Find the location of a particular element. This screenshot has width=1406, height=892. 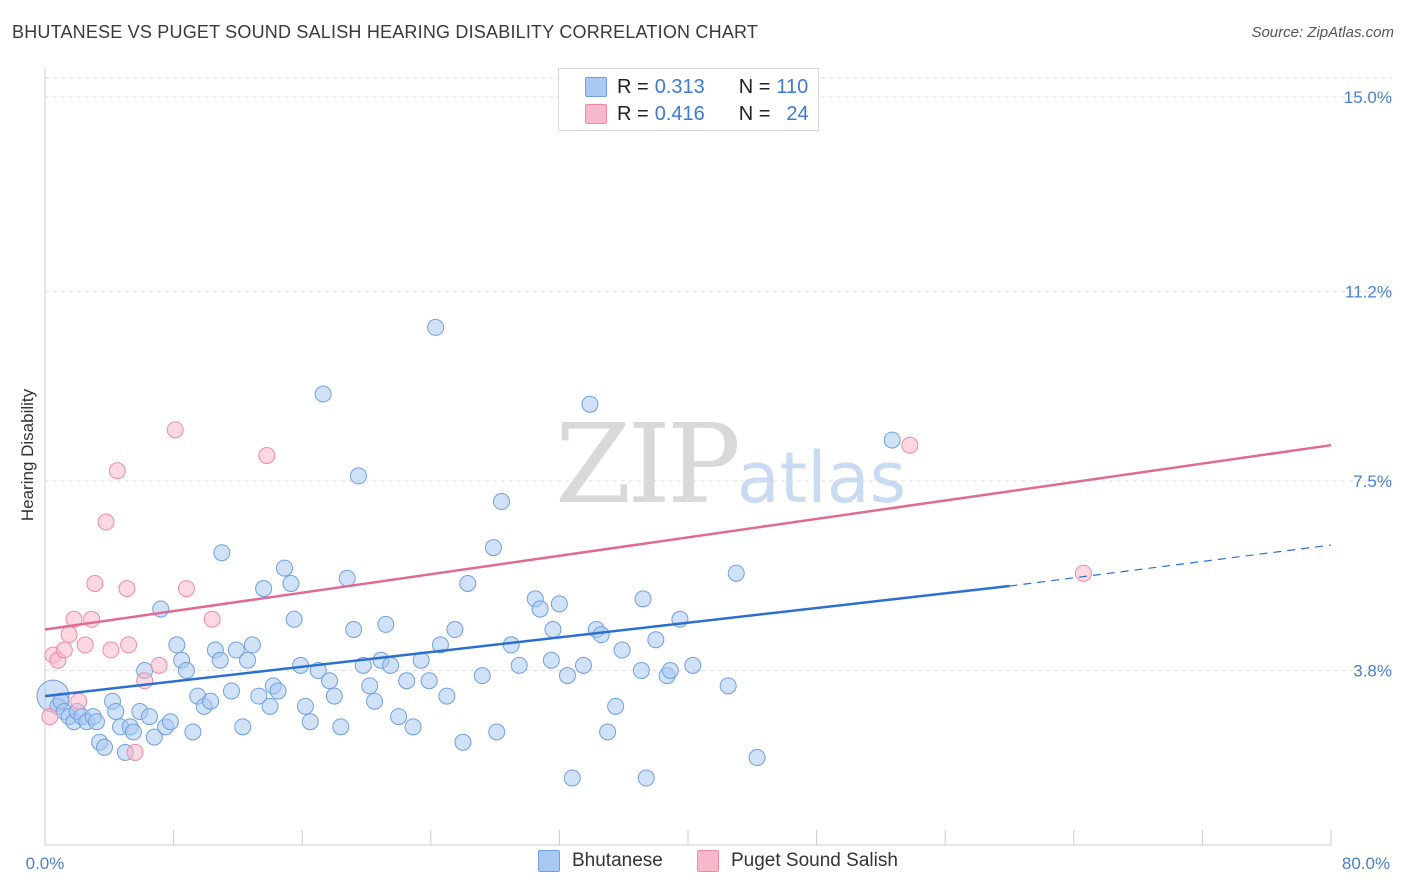

correlation-legend: R = 0.313 N = 110 R = 0.416 N = 24 is located at coordinates (688, 99).